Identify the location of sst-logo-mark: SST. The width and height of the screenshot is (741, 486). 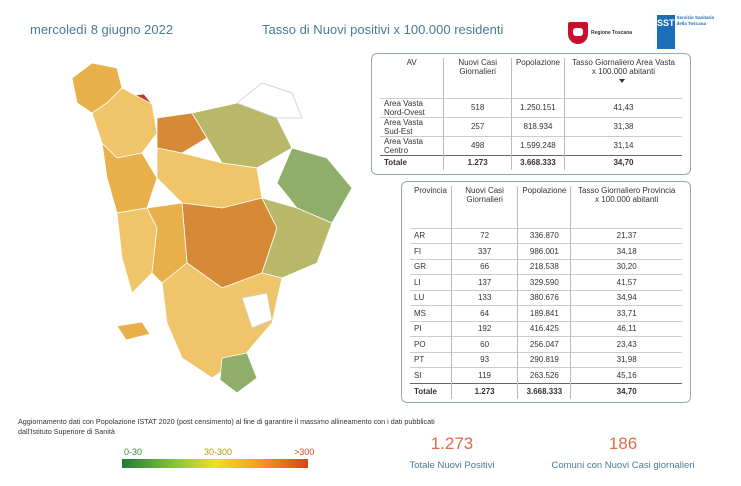
(666, 32).